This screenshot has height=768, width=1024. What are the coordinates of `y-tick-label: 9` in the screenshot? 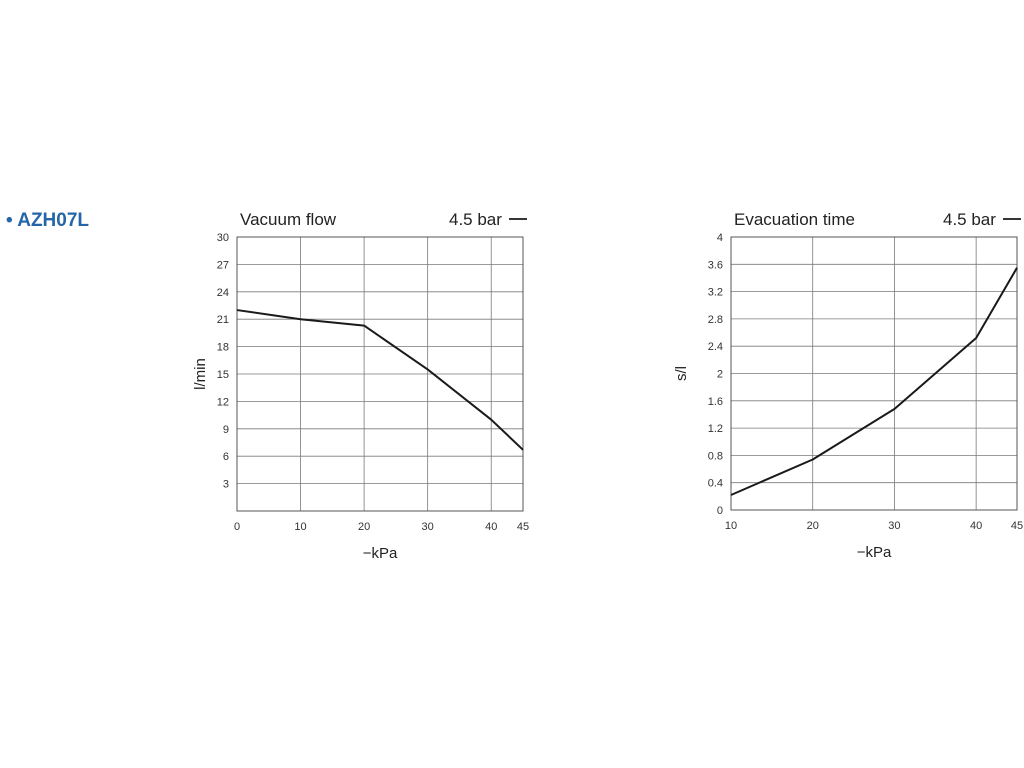 It's located at (226, 430).